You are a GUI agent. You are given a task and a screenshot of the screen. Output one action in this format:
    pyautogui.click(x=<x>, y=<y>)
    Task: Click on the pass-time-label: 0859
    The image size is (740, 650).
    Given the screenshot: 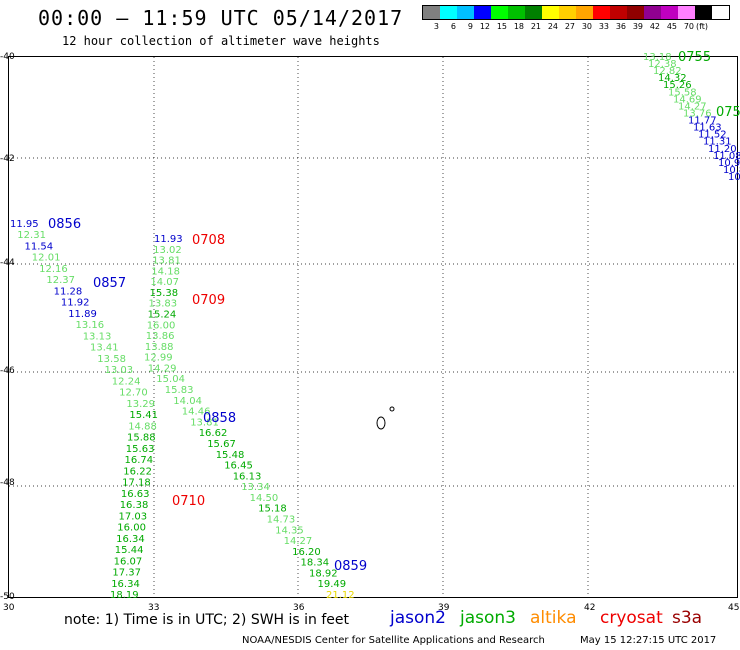 What is the action you would take?
    pyautogui.click(x=350, y=566)
    